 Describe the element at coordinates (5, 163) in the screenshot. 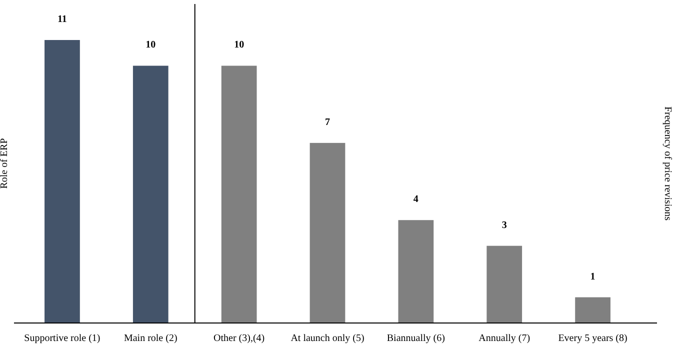

I see `y-axis-title: Role of ERP` at that location.